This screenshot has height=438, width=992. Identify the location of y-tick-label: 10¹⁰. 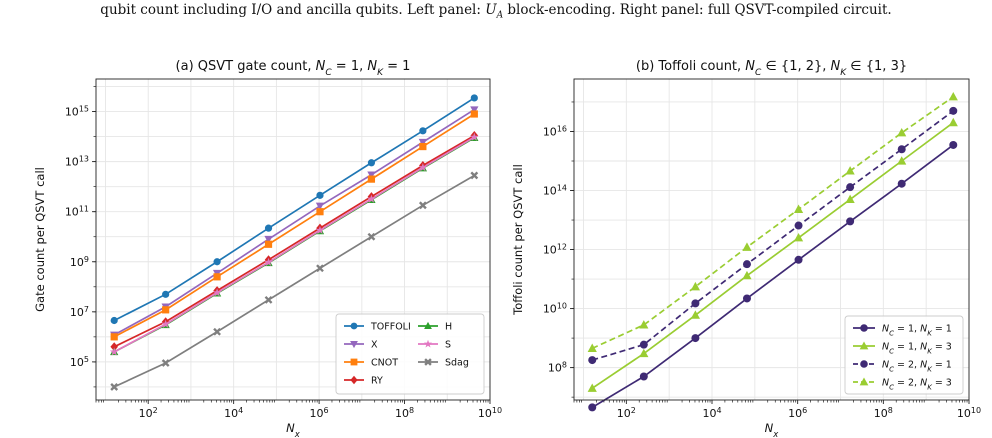
(555, 308).